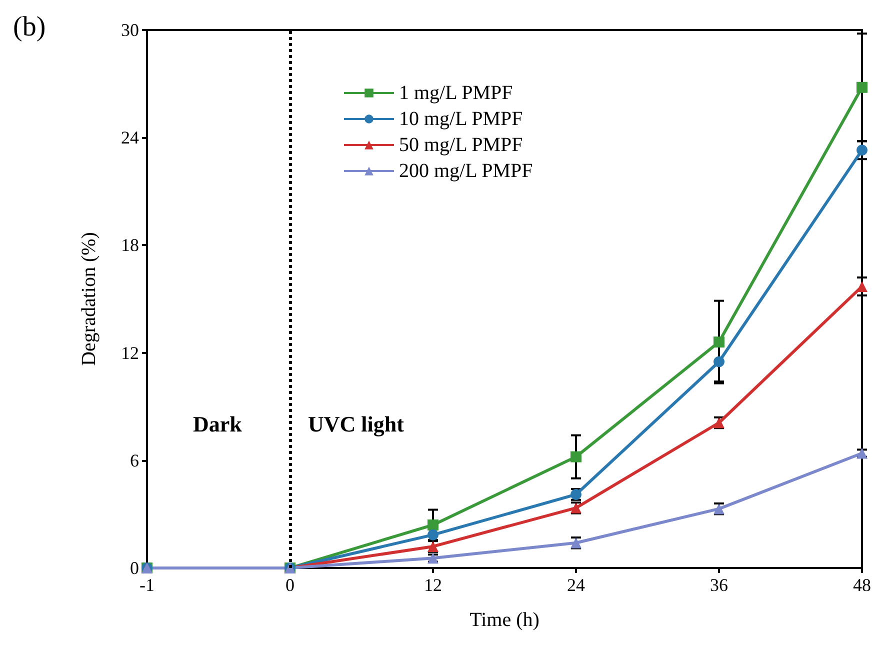 This screenshot has height=655, width=884. What do you see at coordinates (466, 171) in the screenshot?
I see `legend-label: 200 mg/L PMPF` at bounding box center [466, 171].